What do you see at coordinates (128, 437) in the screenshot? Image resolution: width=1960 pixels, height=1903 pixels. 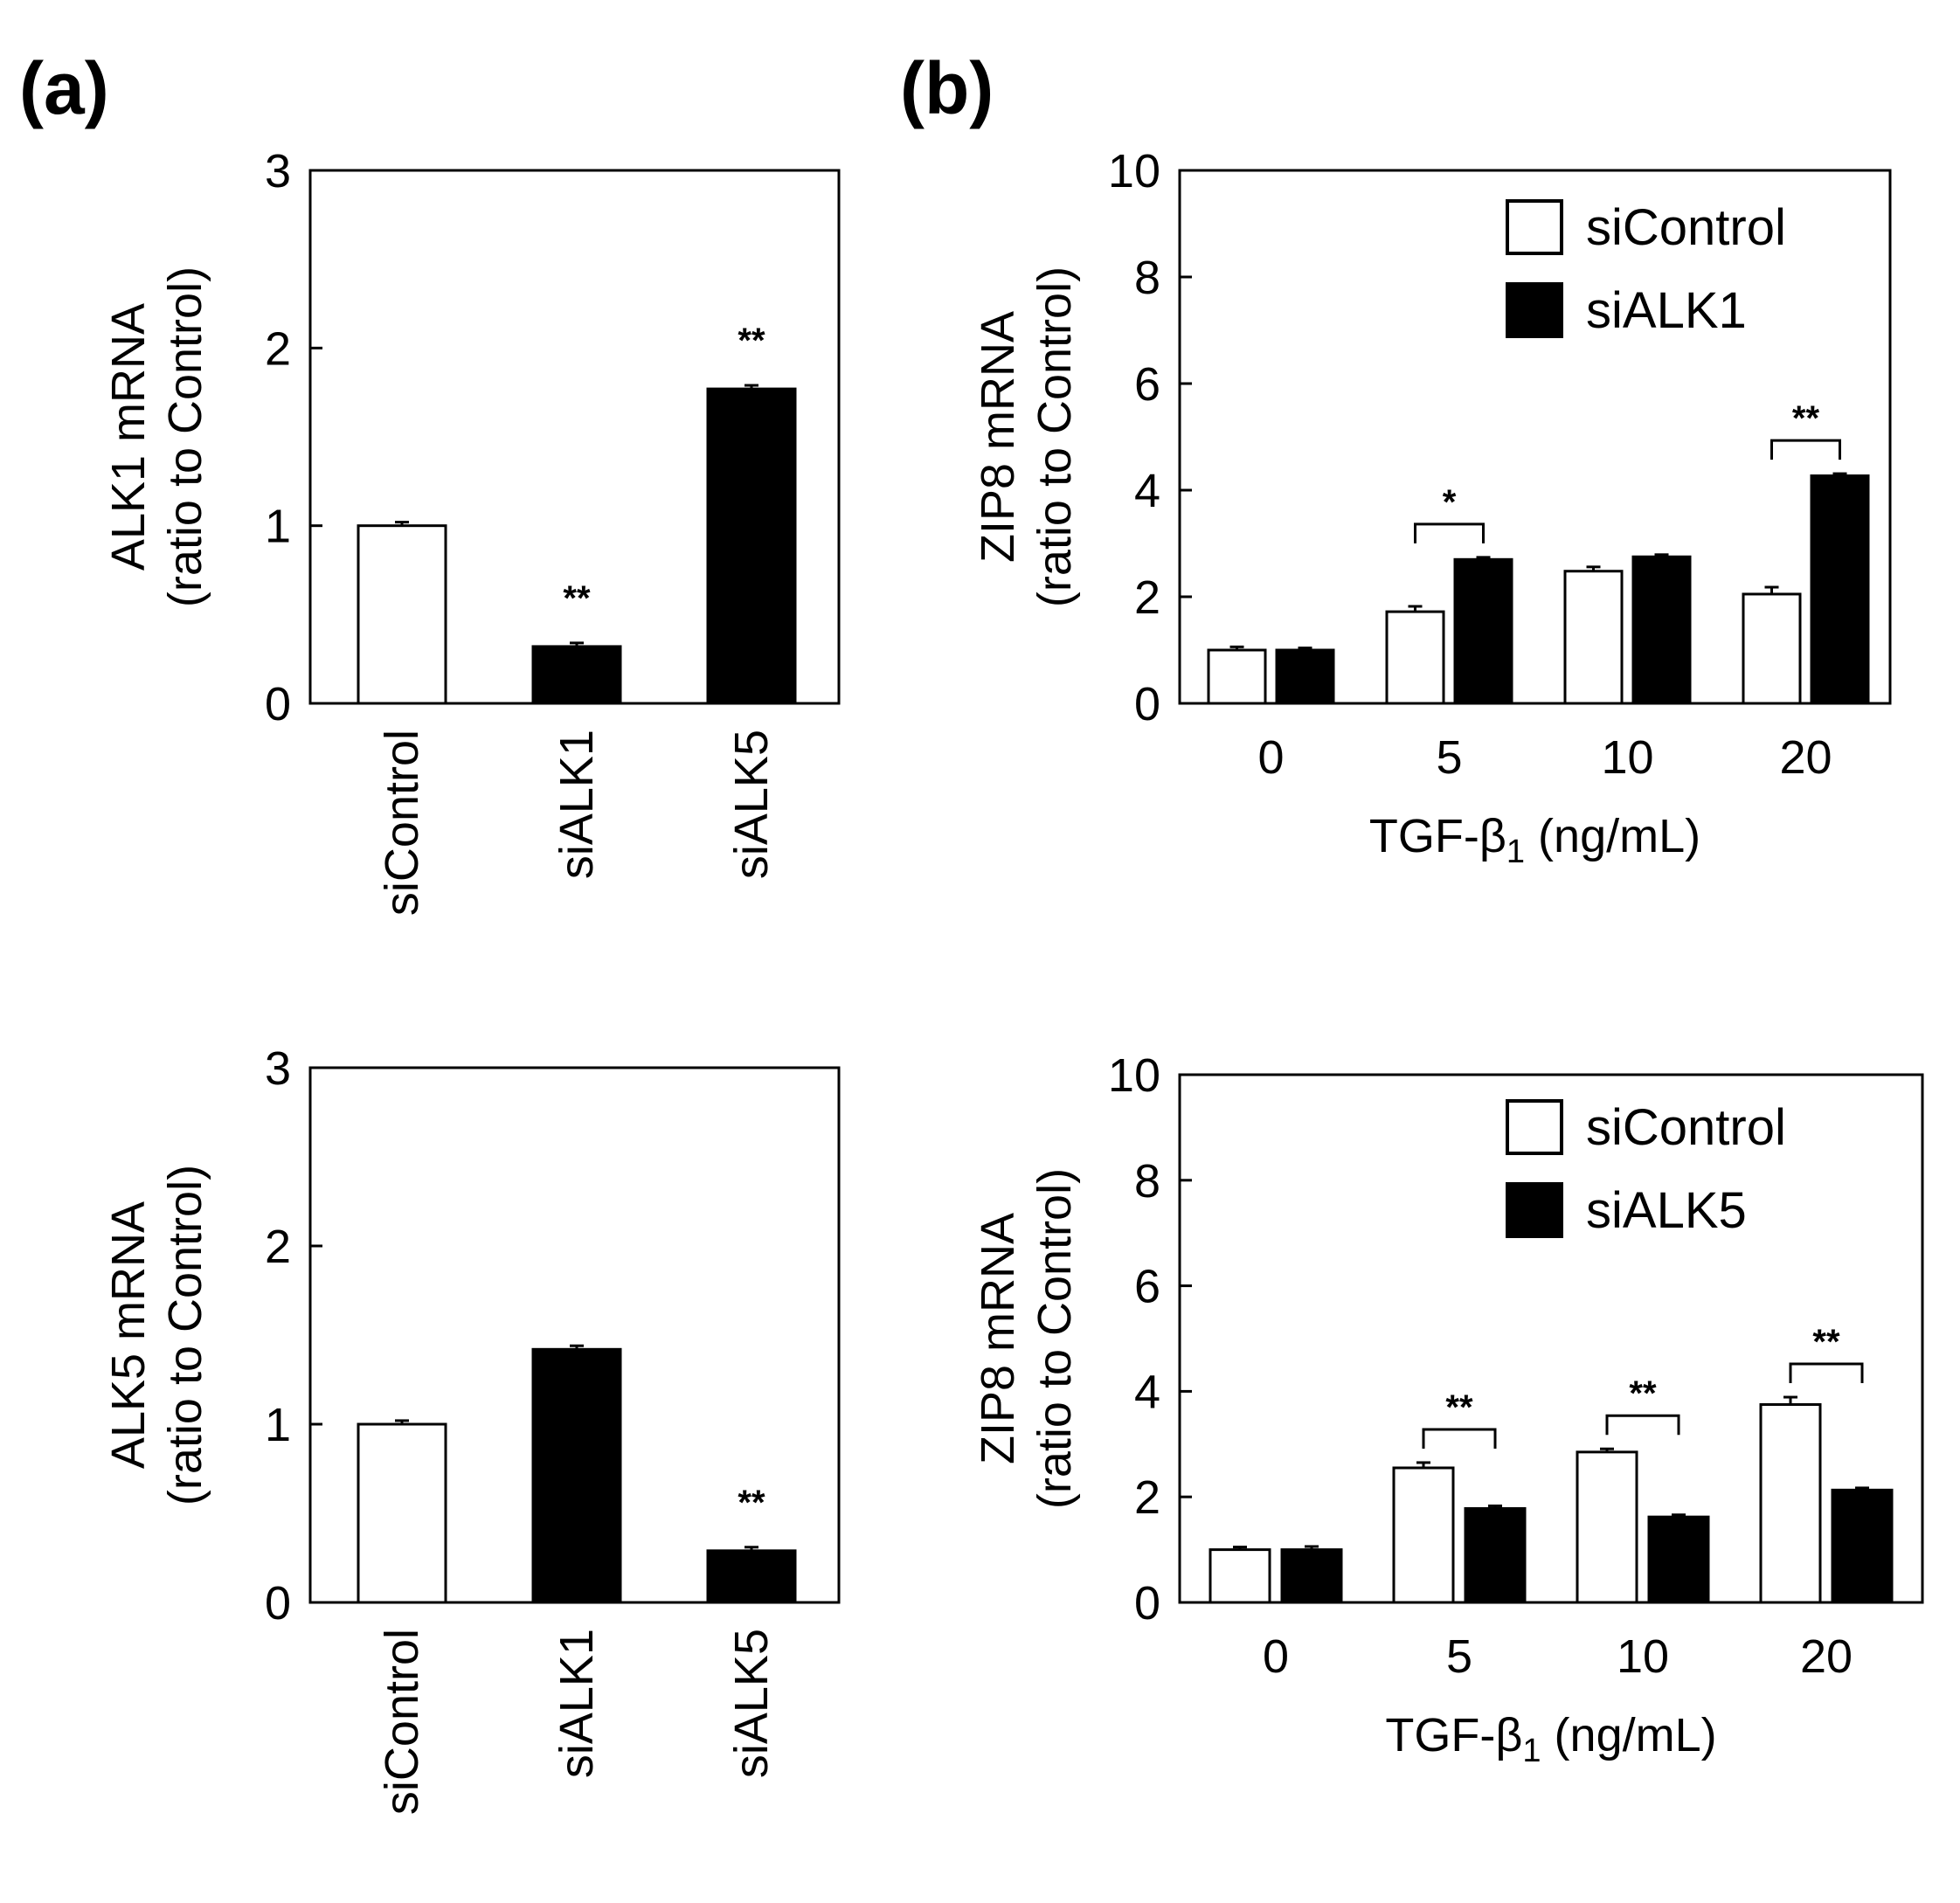 I see `y-axis-title: ALK1 mRNA` at bounding box center [128, 437].